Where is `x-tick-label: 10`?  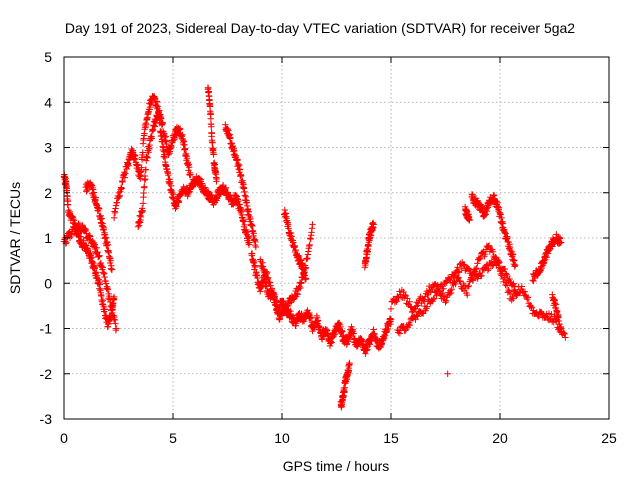 x-tick-label: 10 is located at coordinates (282, 438).